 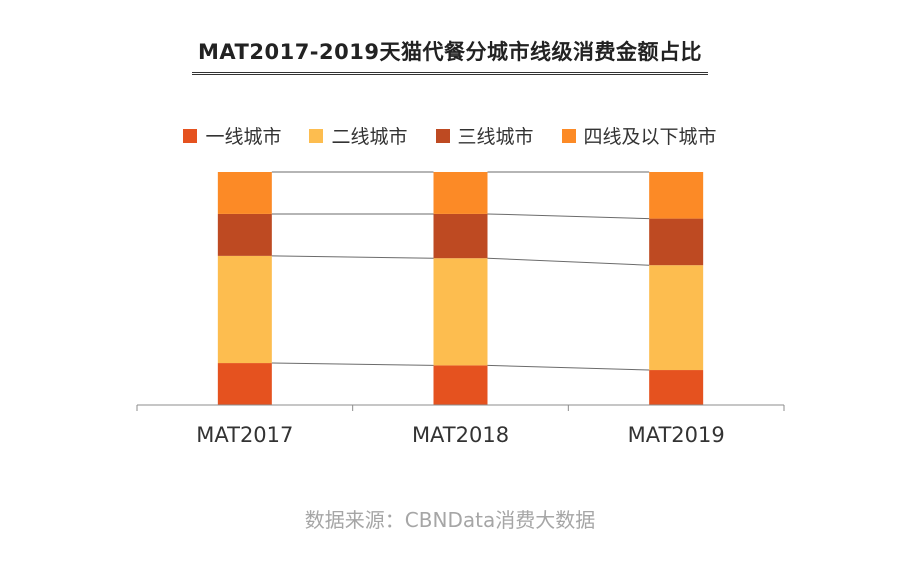 I want to click on legend-item-0: 一线城市, so click(x=232, y=135).